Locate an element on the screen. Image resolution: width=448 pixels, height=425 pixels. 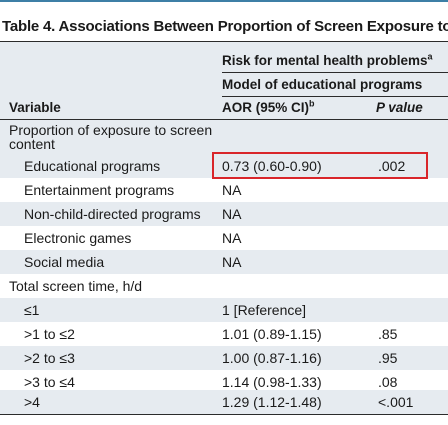
header-group-label: Risk for mental health problemsa is located at coordinates (327, 59).